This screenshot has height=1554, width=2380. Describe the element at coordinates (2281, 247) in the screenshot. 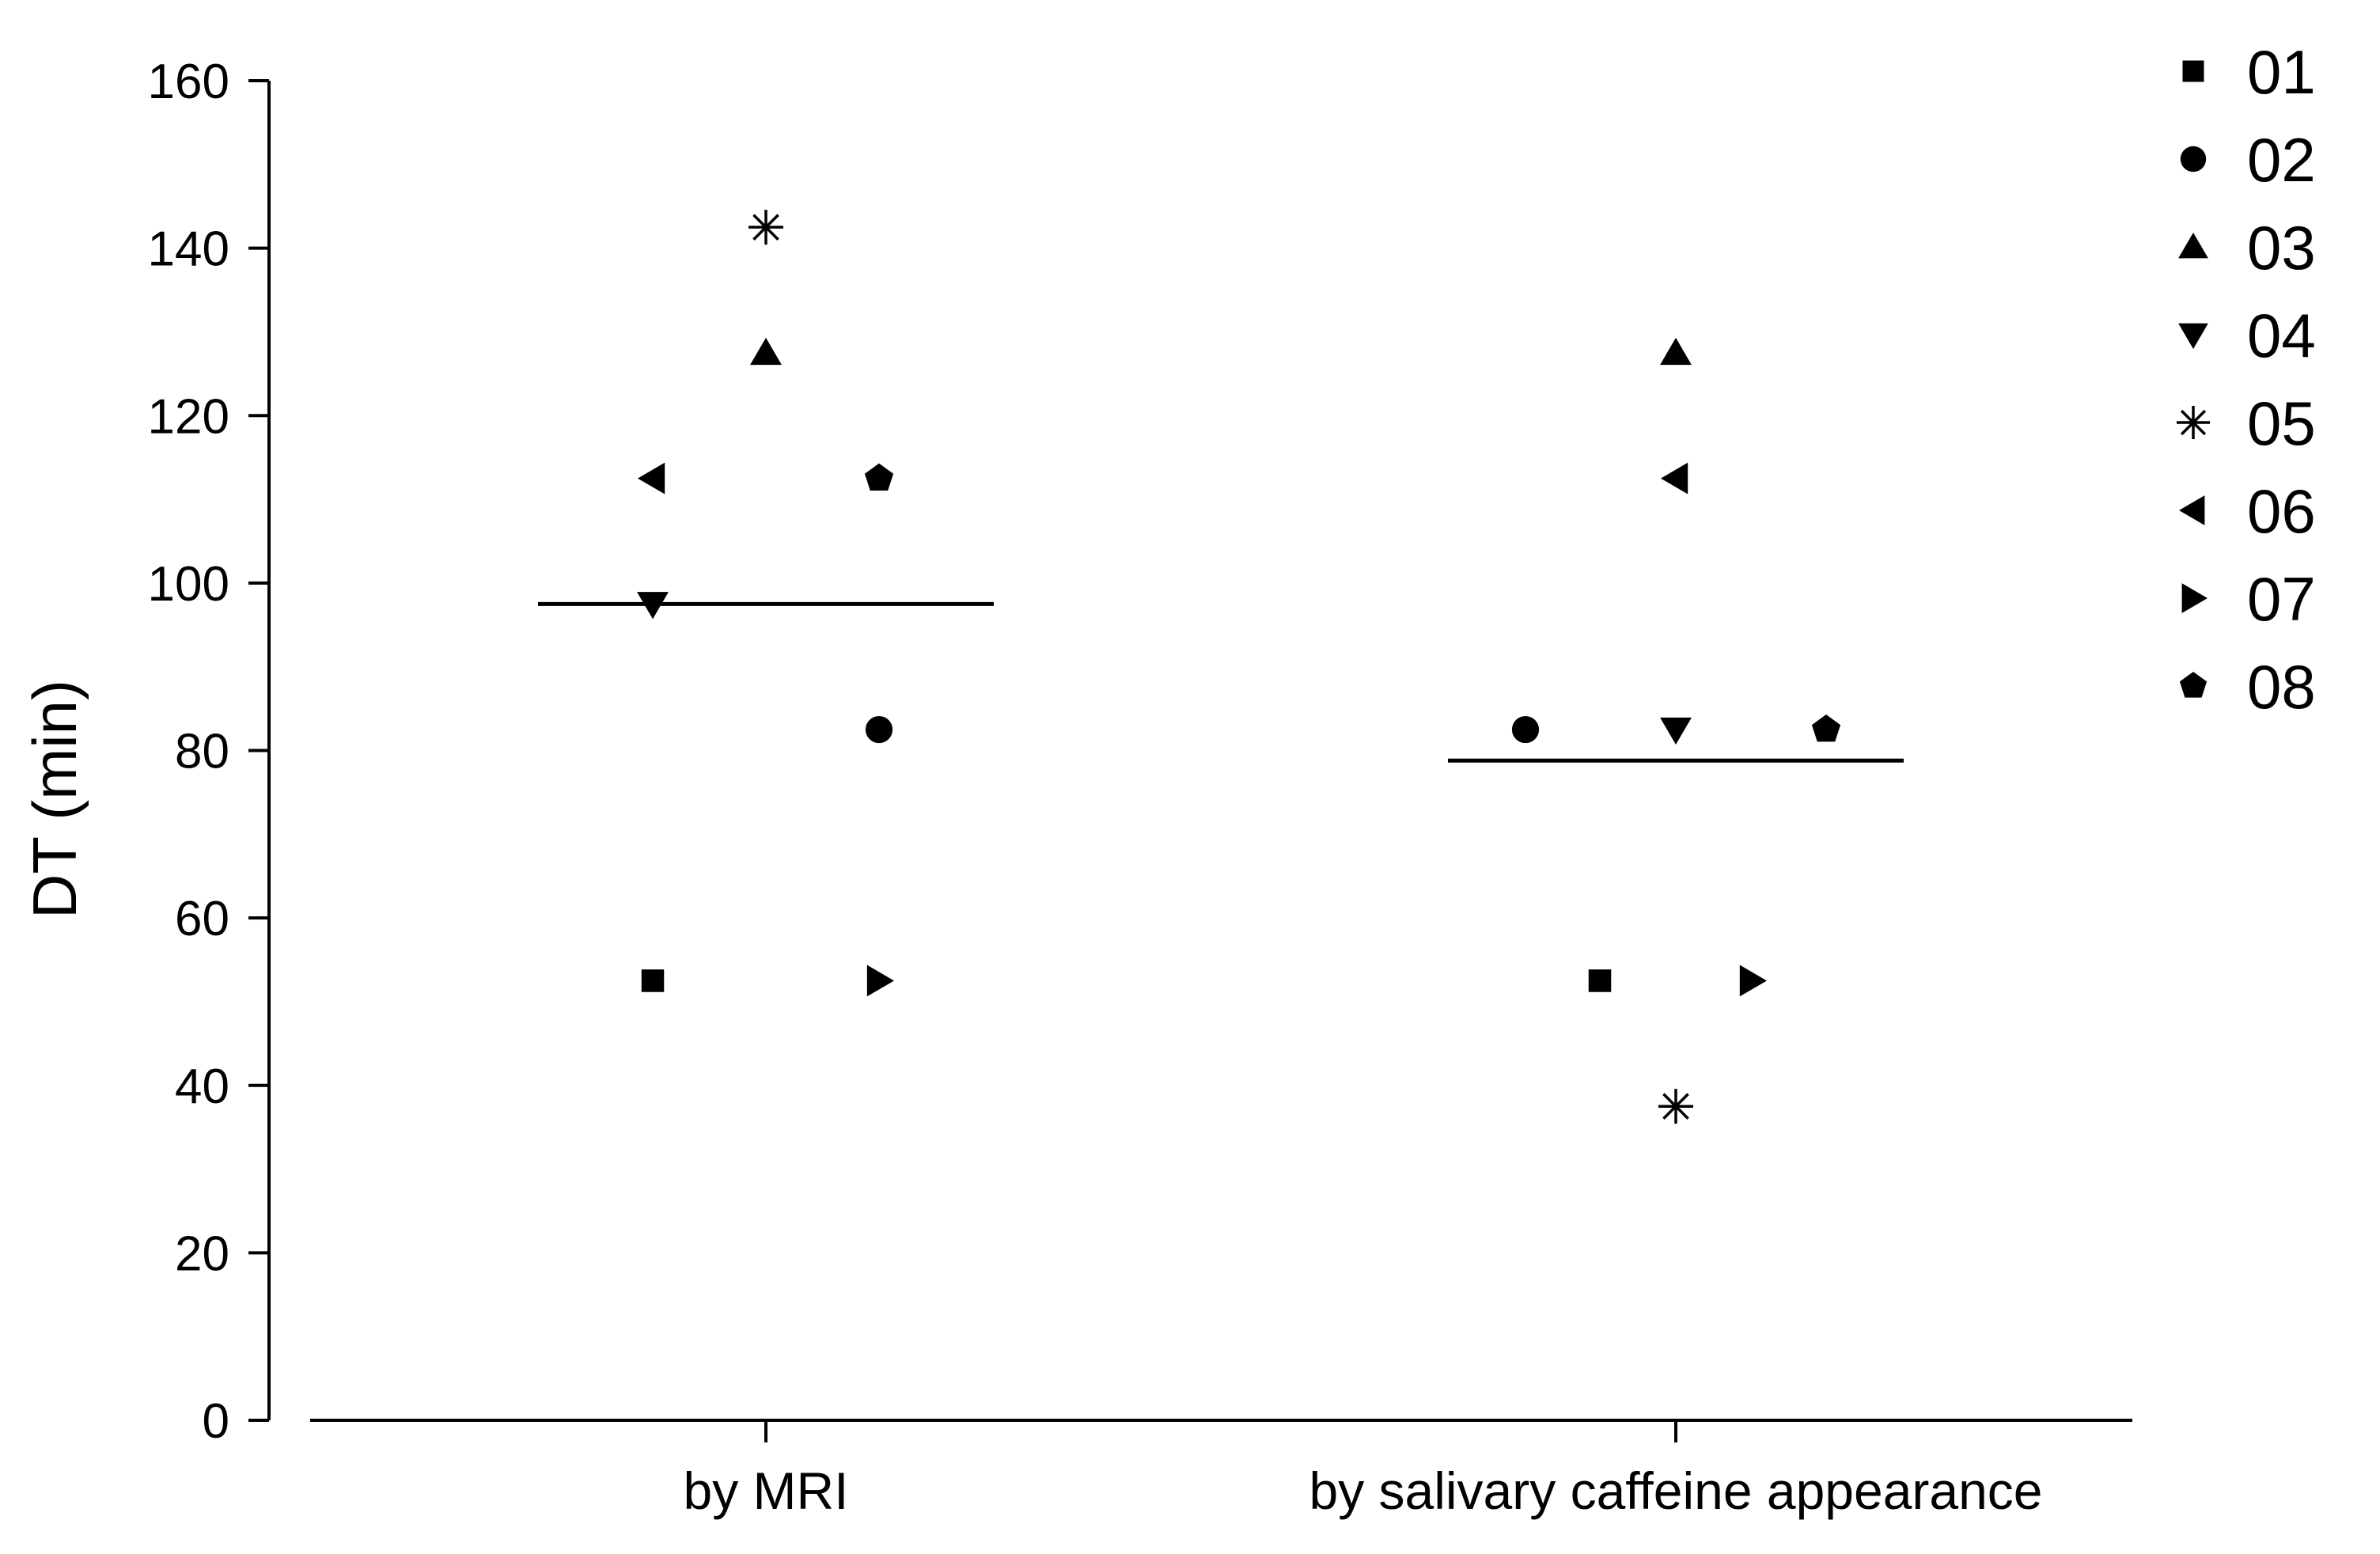

I see `legend-label: 03` at that location.